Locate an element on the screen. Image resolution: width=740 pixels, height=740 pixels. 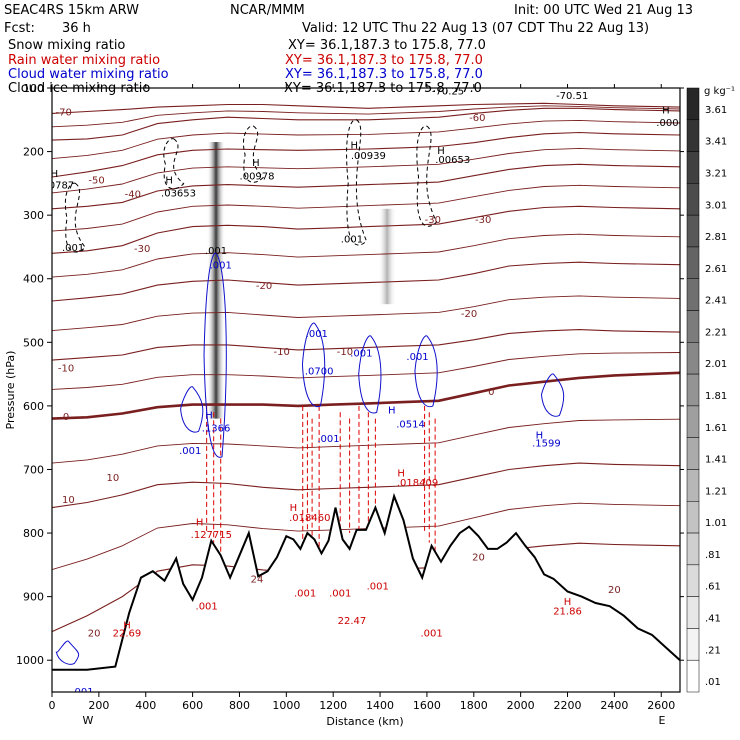
contour-label: -70.25 is located at coordinates (448, 91).